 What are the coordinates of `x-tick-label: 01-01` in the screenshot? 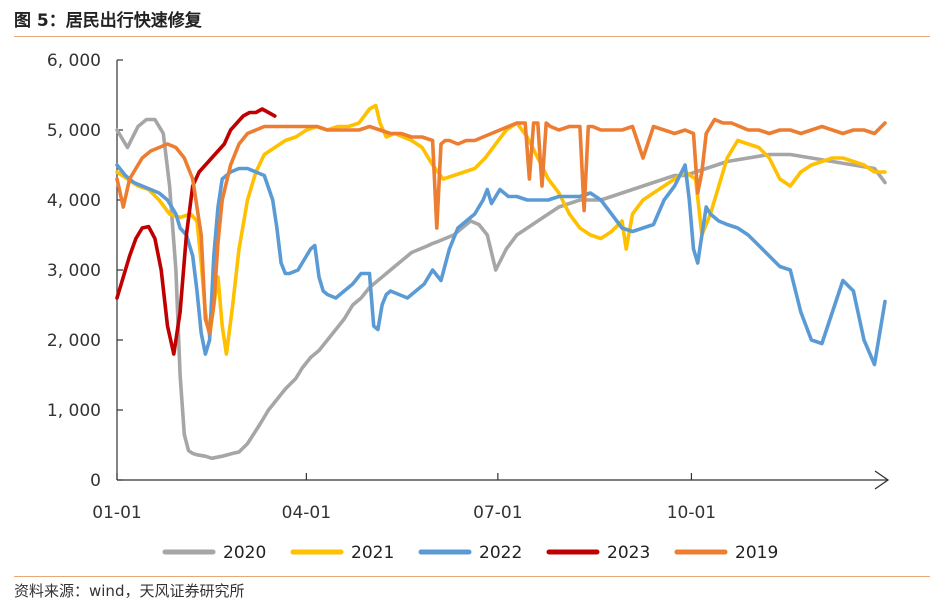 It's located at (116, 513).